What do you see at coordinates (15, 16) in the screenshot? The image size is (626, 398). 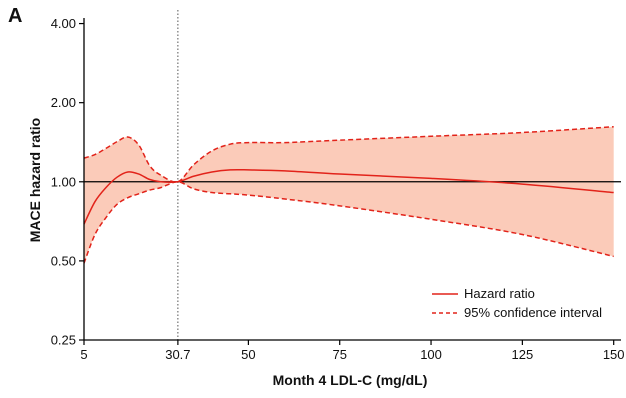 I see `panel-label: A` at bounding box center [15, 16].